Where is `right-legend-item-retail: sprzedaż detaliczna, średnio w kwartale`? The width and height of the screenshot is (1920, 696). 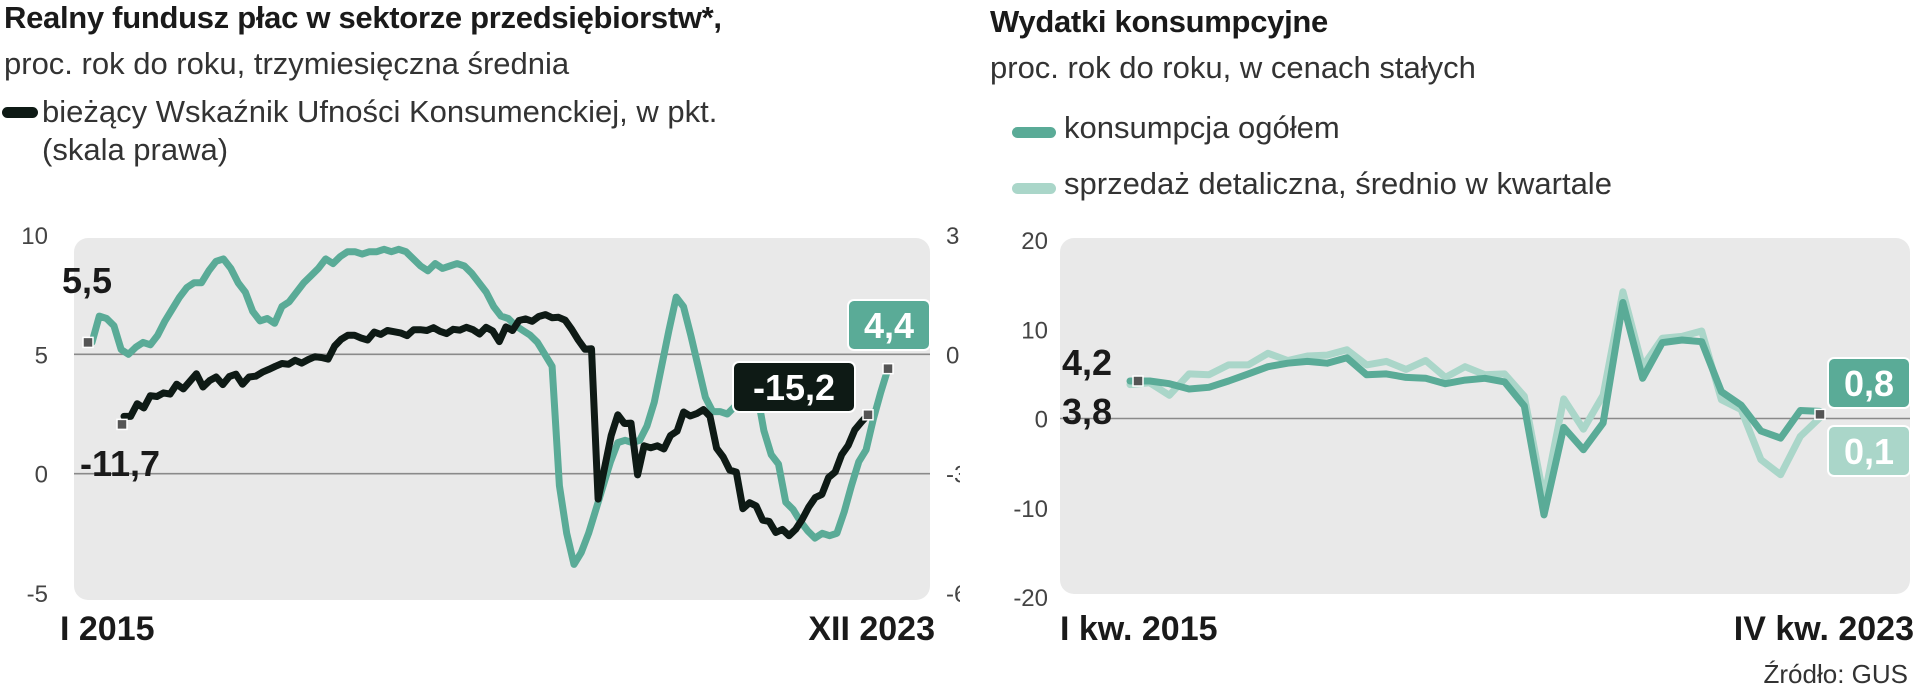
right-legend-item-retail: sprzedaż detaliczna, średnio w kwartale is located at coordinates (1362, 187).